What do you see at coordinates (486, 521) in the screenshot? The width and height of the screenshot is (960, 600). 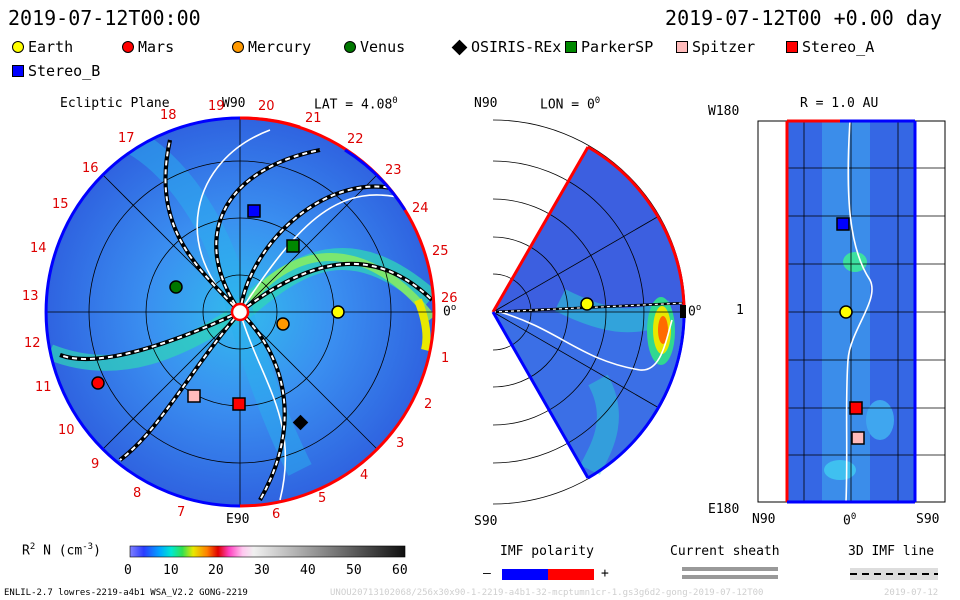 I see `meridional-s90-label: S90` at bounding box center [486, 521].